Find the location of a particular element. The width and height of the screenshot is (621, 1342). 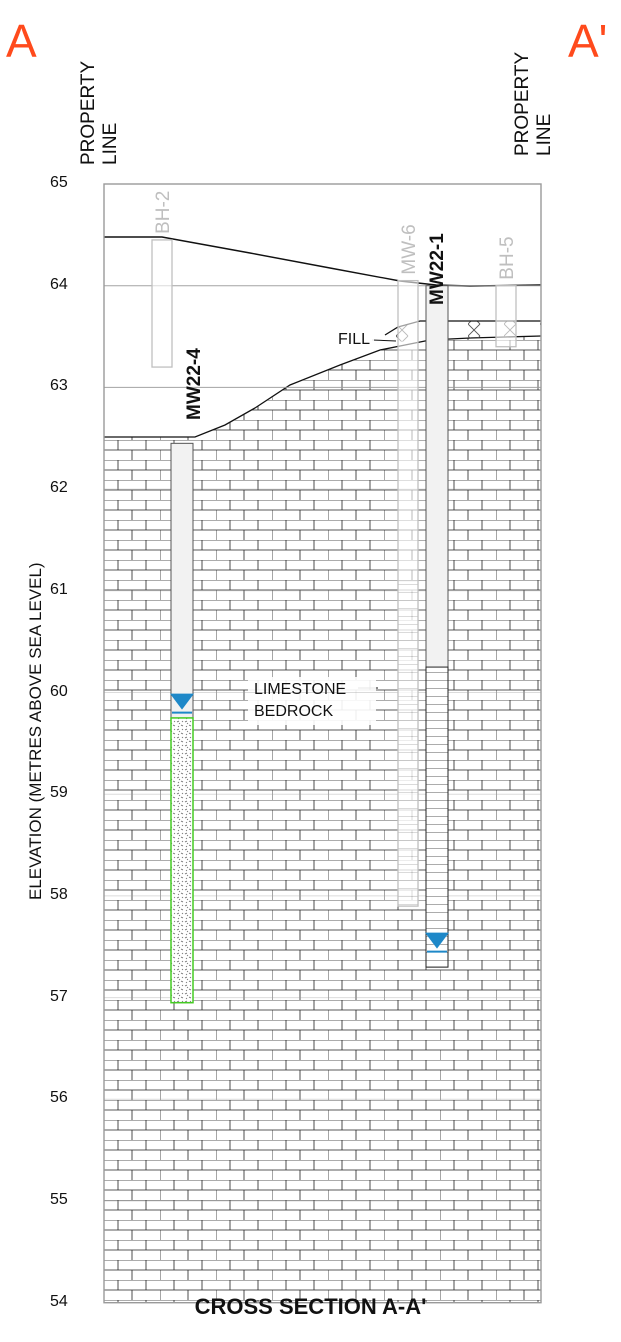

fill-top-line is located at coordinates (462, 328).